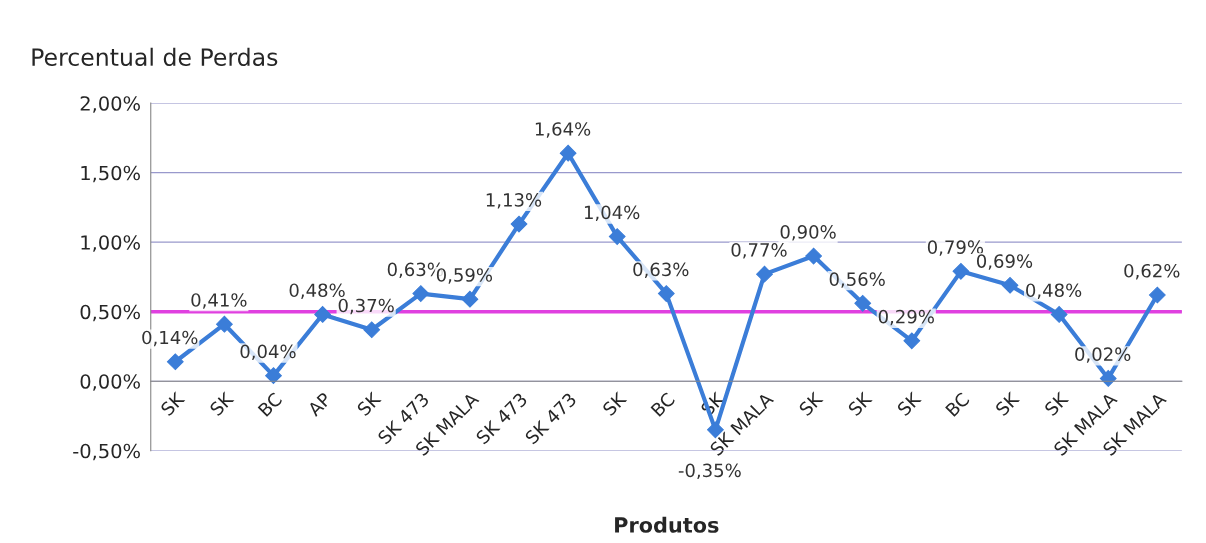 The height and width of the screenshot is (543, 1206). Describe the element at coordinates (808, 233) in the screenshot. I see `data-label: 0,90%` at that location.